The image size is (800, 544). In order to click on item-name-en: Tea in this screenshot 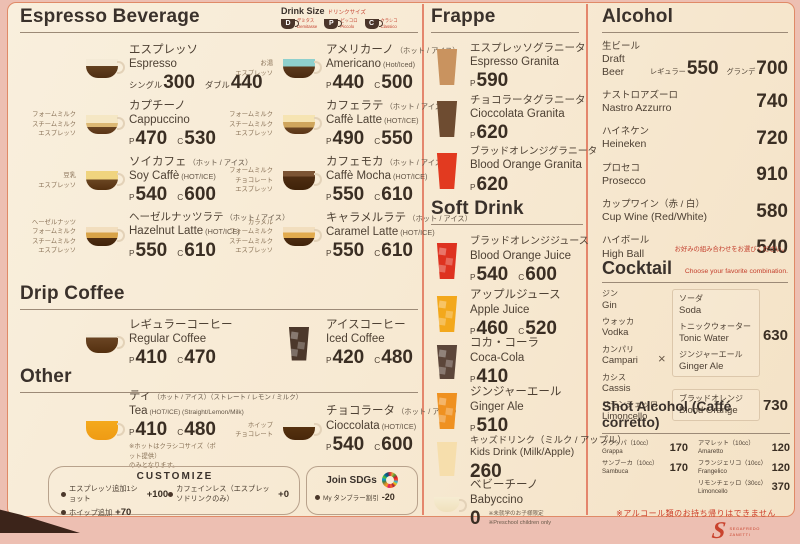, I will do `click(138, 410)`.